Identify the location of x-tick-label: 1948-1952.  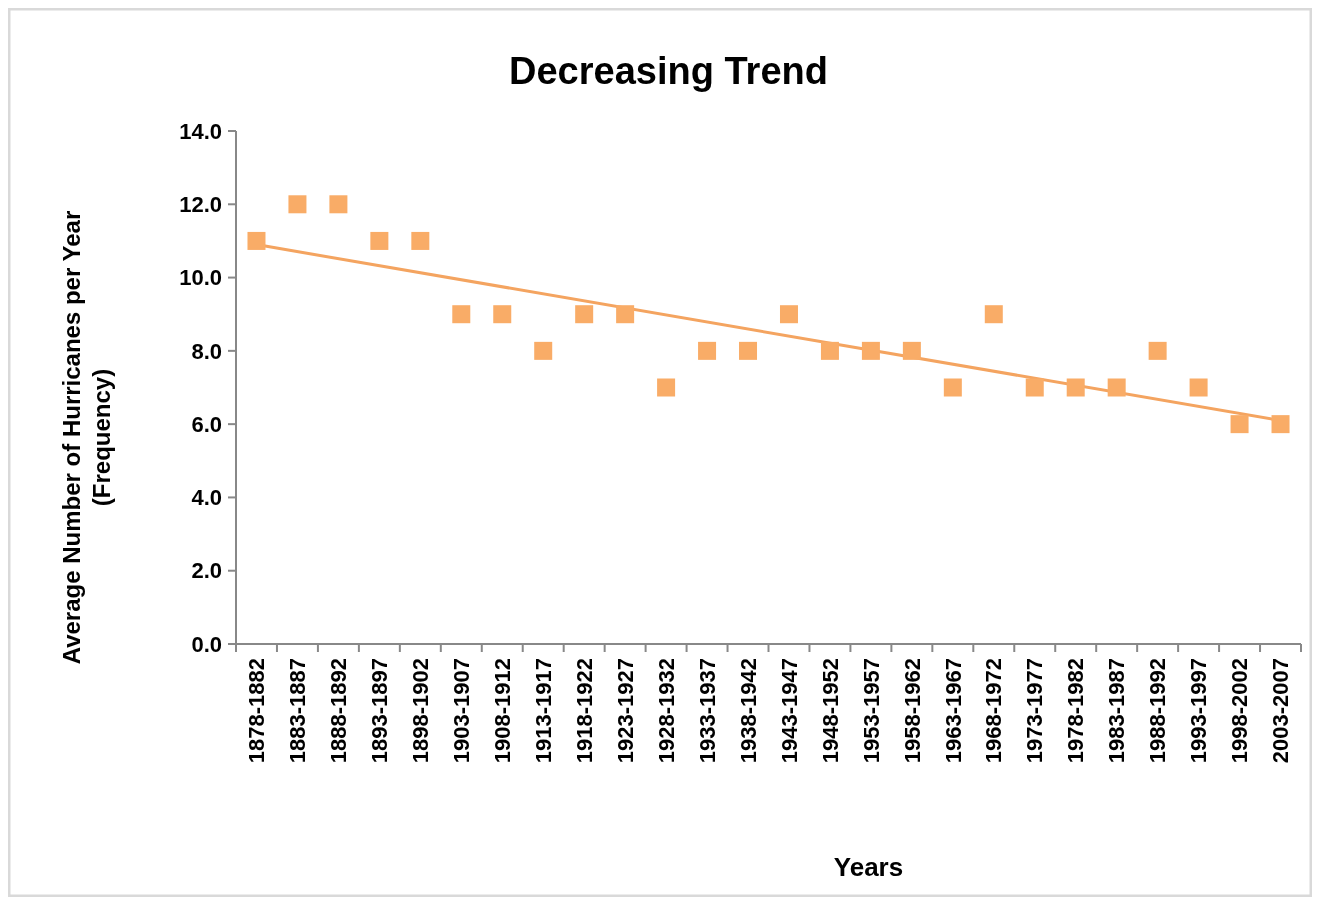
(830, 711).